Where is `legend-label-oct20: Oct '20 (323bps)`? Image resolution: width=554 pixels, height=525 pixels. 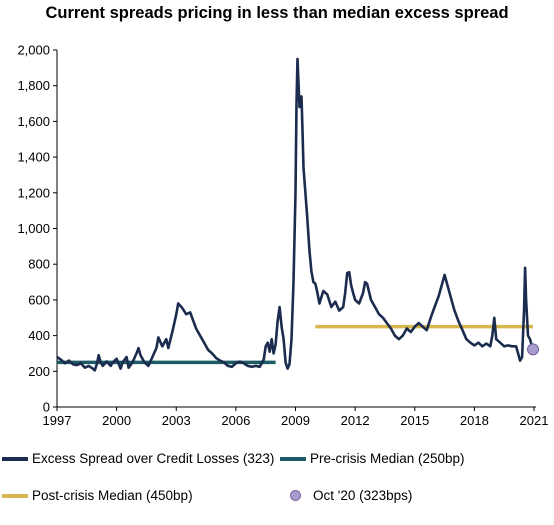 legend-label-oct20: Oct '20 (323bps) is located at coordinates (363, 495).